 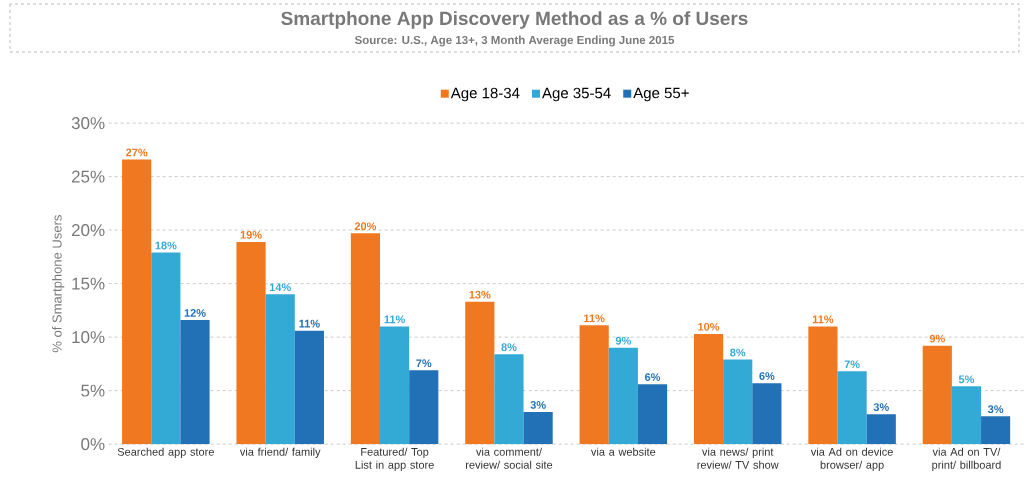 What do you see at coordinates (576, 94) in the screenshot?
I see `legend-label: Age 35-54` at bounding box center [576, 94].